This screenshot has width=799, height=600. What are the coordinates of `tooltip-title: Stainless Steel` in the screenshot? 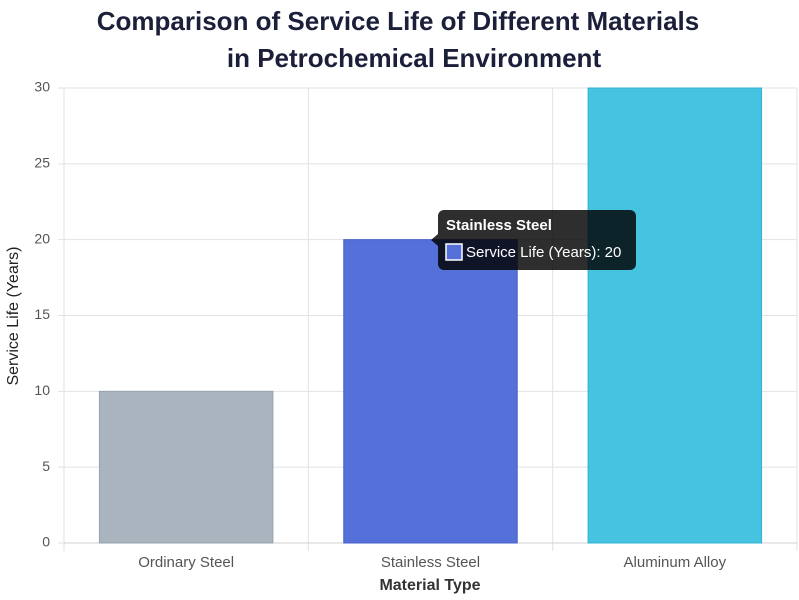 It's located at (499, 225).